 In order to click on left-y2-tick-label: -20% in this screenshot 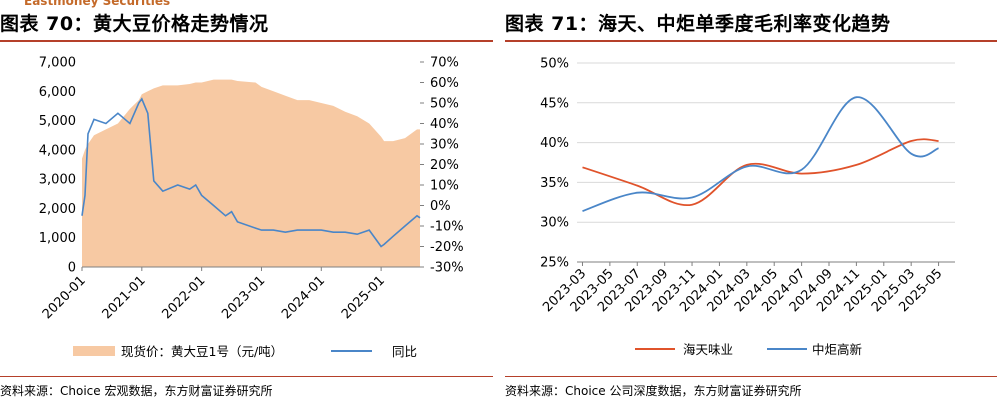, I will do `click(447, 247)`.